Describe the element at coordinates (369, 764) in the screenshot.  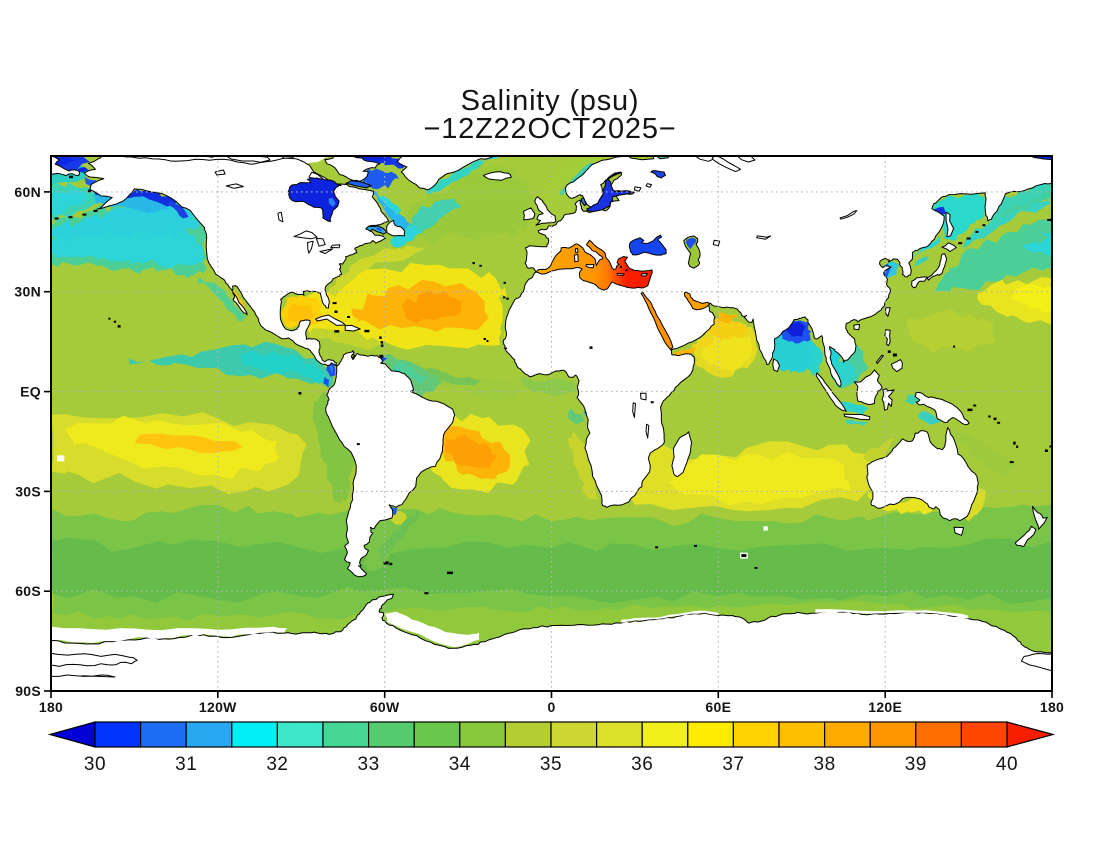
I see `svg-text: 33` at that location.